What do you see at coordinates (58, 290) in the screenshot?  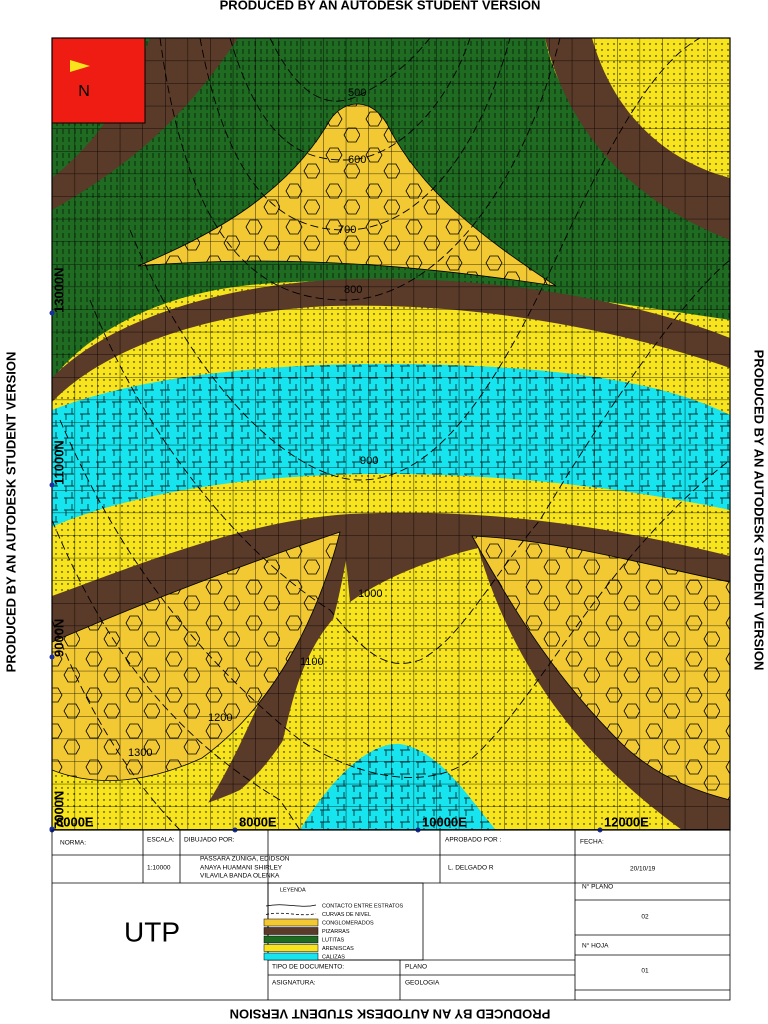 I see `northing-label: 13000N` at bounding box center [58, 290].